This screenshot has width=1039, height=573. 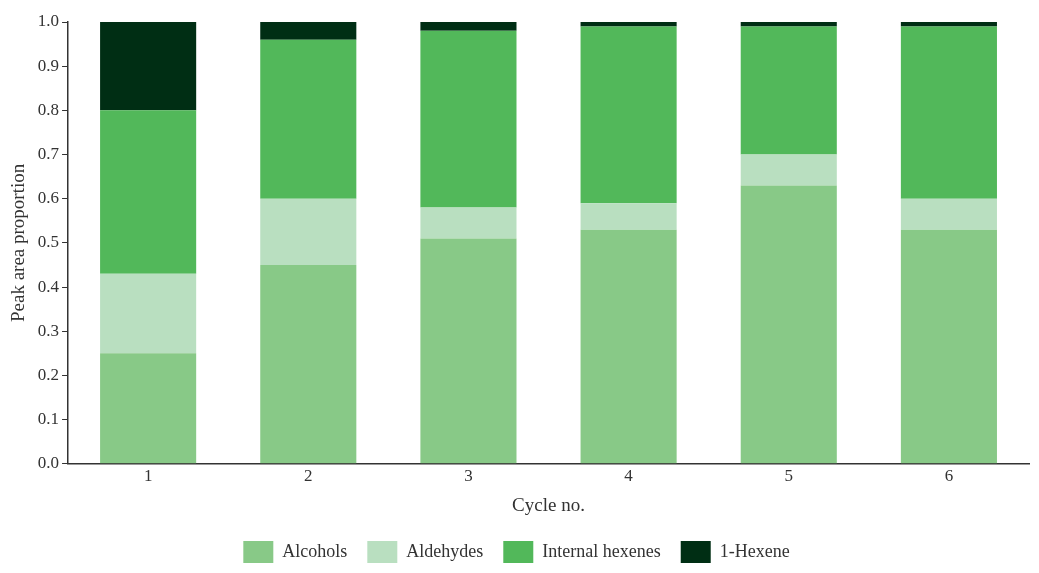 What do you see at coordinates (48, 419) in the screenshot?
I see `y-tick-label: 0.1` at bounding box center [48, 419].